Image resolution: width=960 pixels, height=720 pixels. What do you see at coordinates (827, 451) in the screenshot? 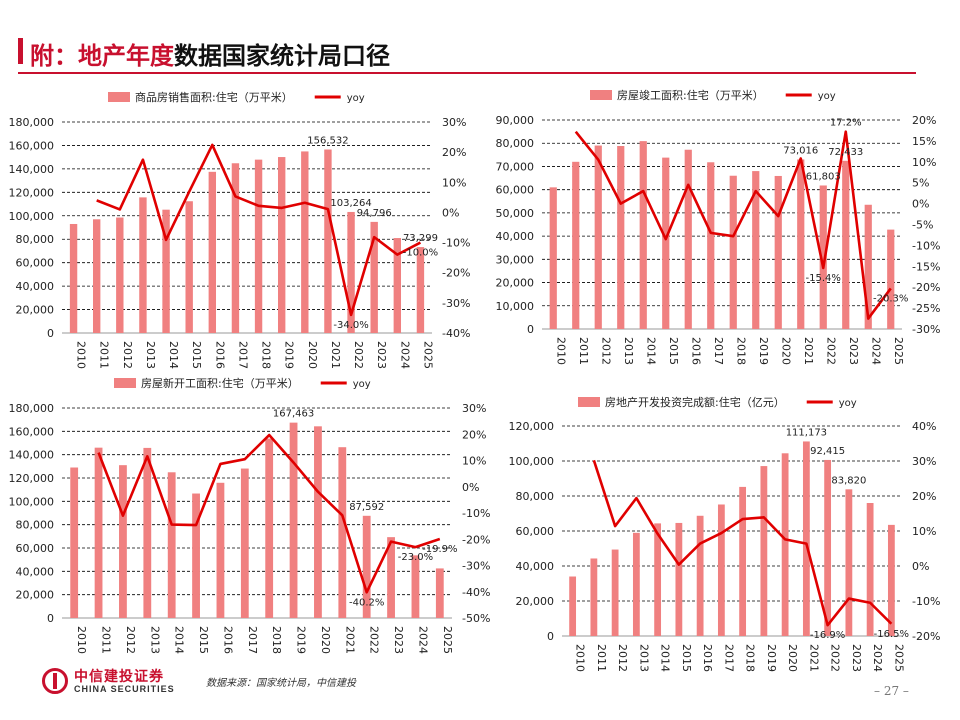
I see `data-label: 92,415` at bounding box center [827, 451].